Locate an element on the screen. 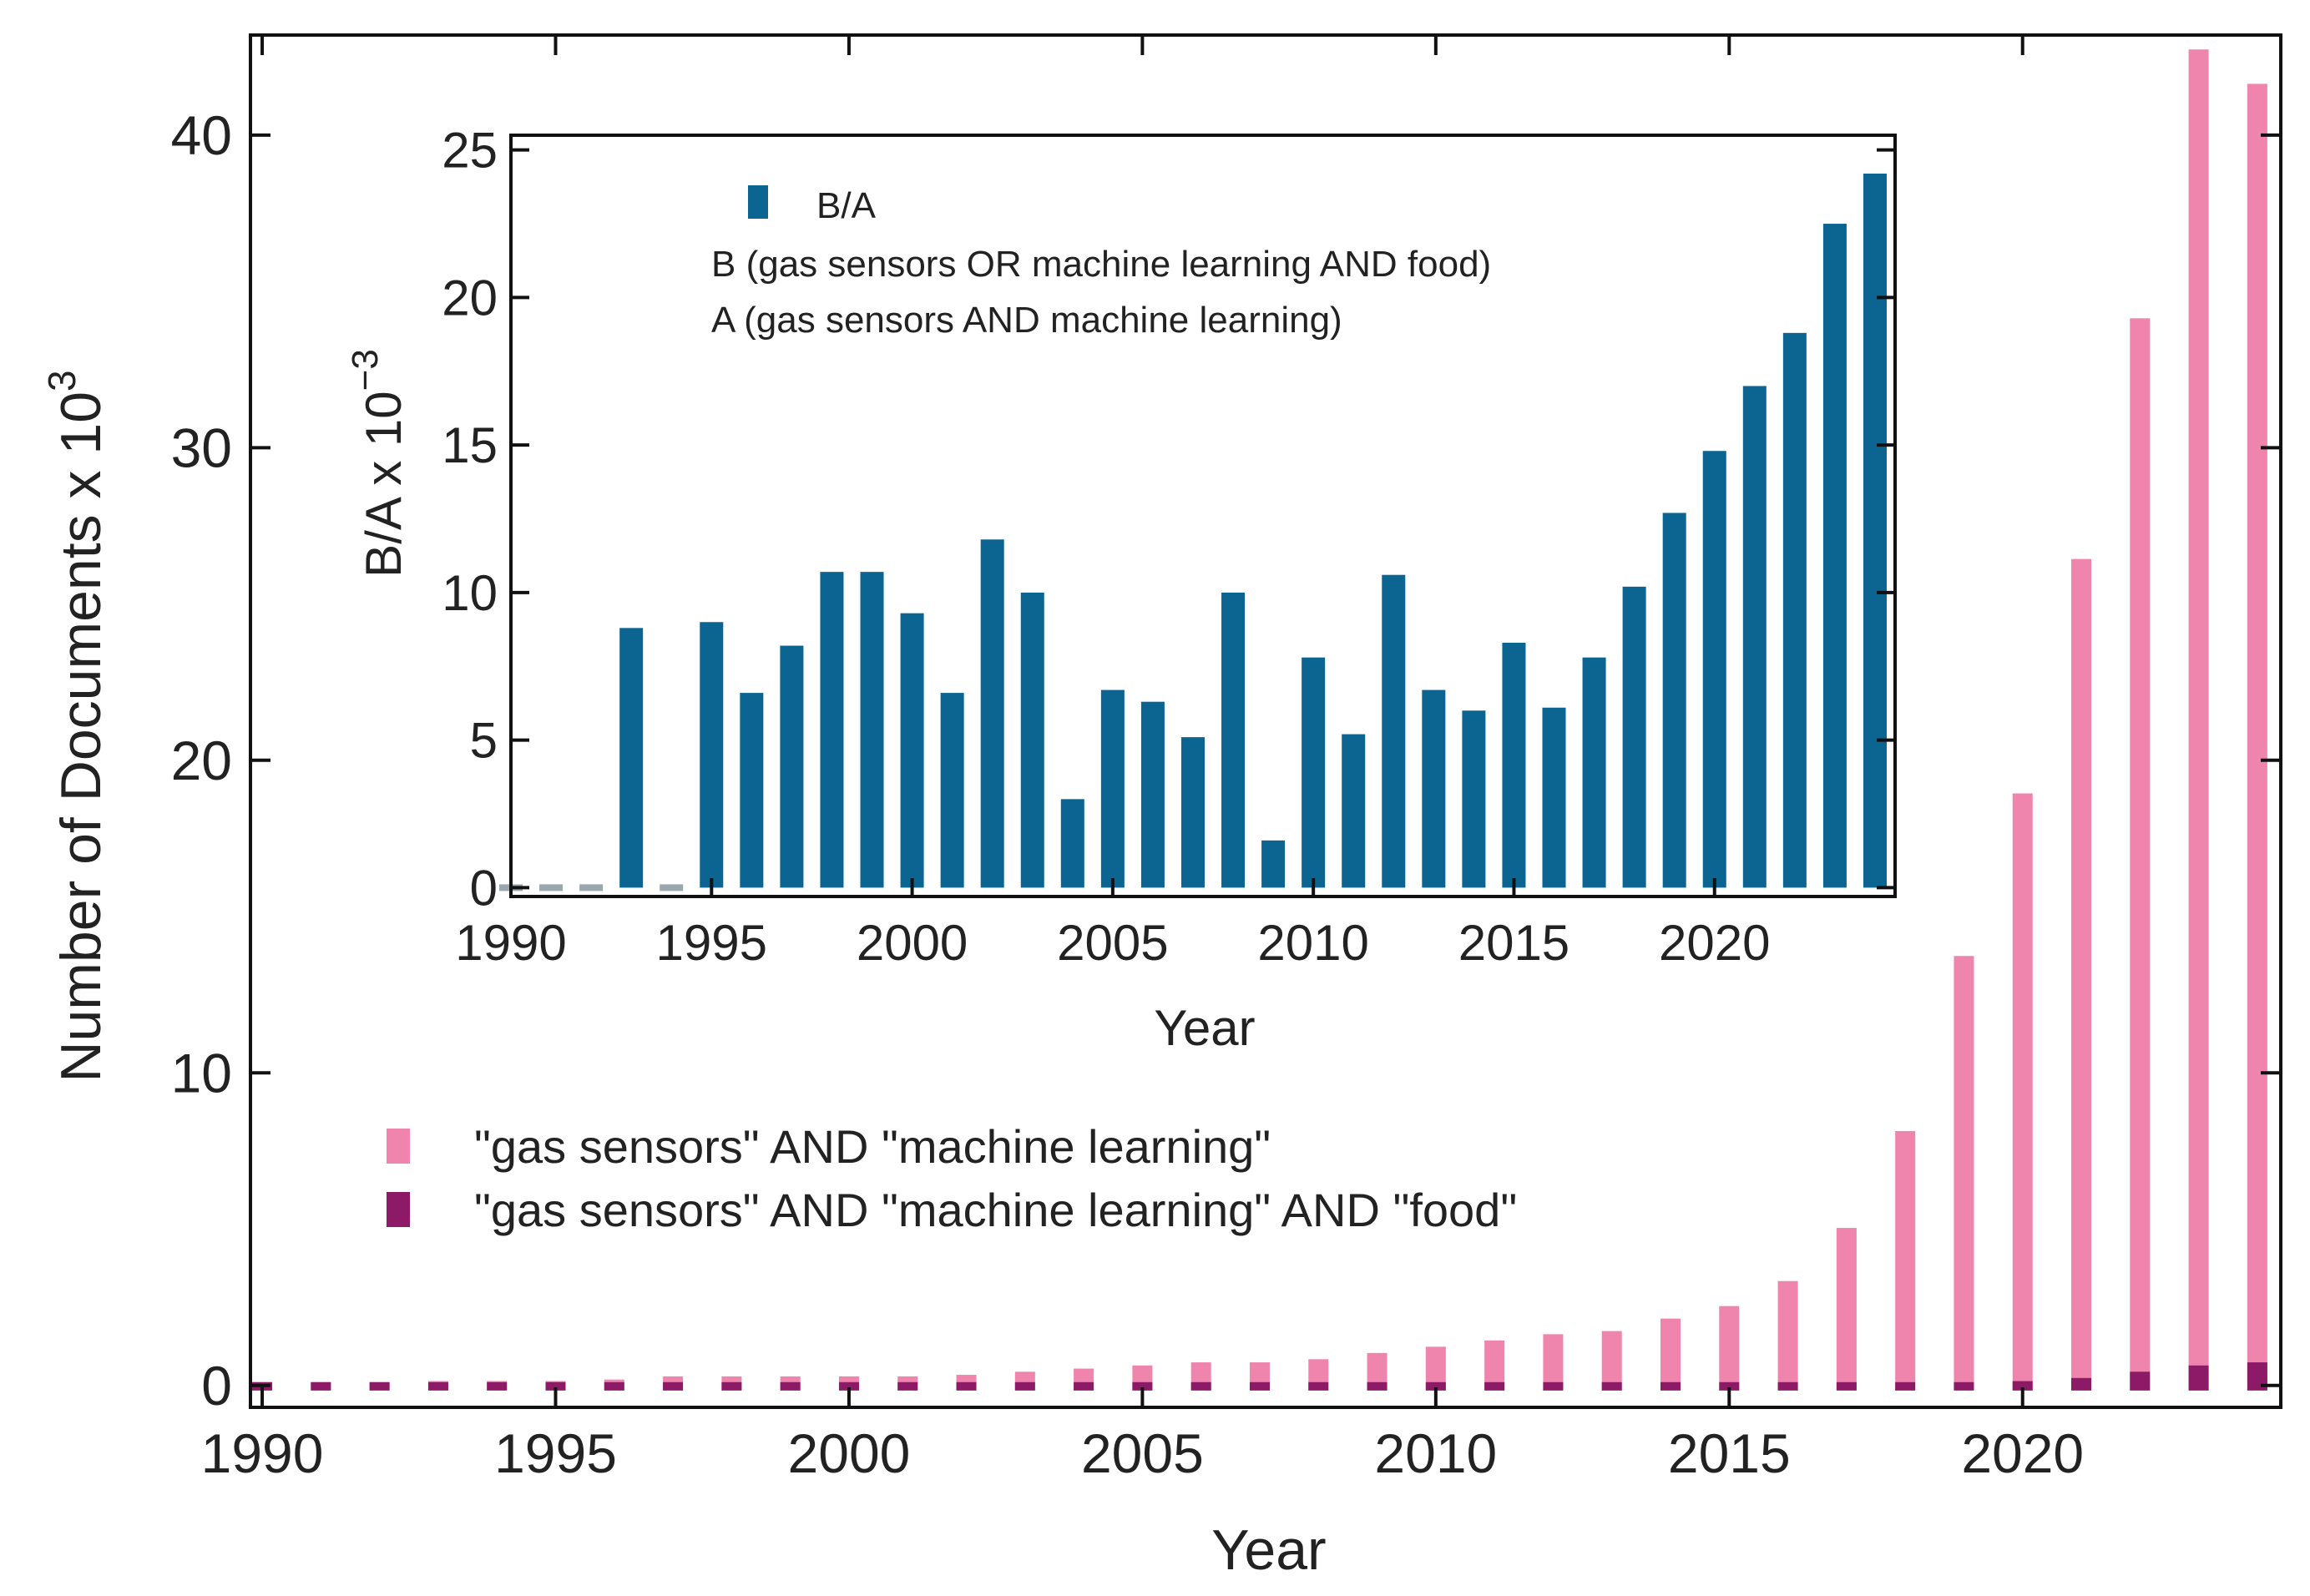 This screenshot has height=1596, width=2310. main-bar-s1-2022 is located at coordinates (2141, 1381).